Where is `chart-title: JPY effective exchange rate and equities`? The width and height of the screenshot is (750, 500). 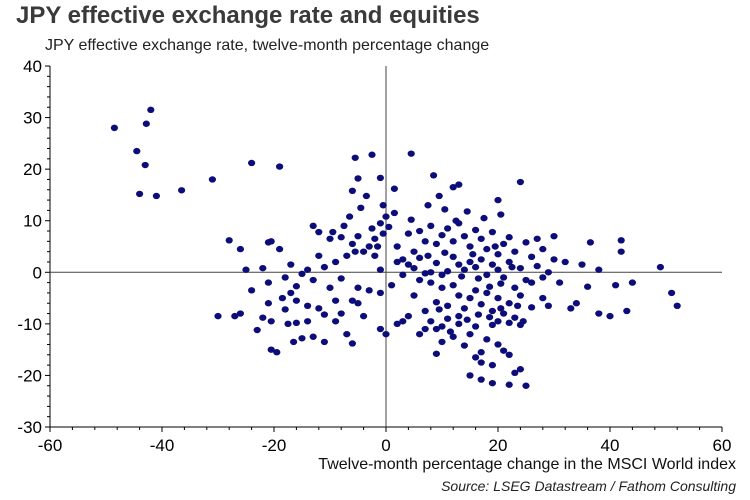
chart-title: JPY effective exchange rate and equities is located at coordinates (248, 15).